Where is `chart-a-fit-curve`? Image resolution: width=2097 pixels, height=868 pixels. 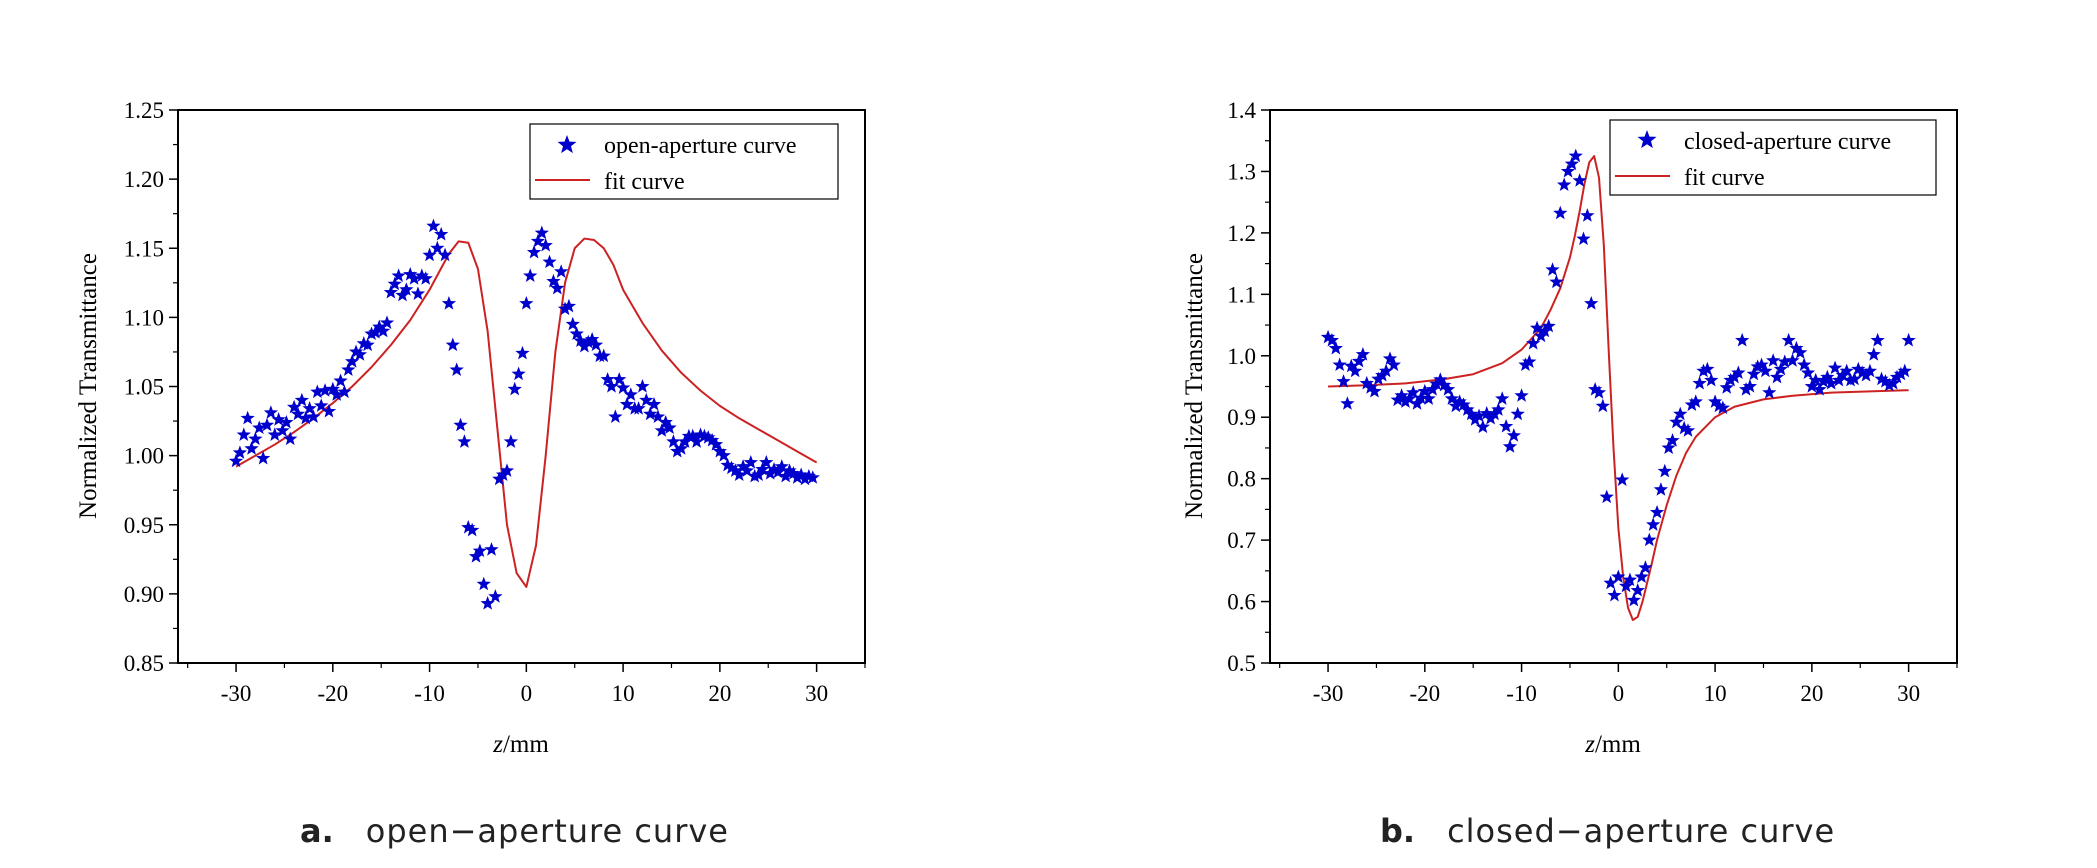 chart-a-fit-curve is located at coordinates (526, 412).